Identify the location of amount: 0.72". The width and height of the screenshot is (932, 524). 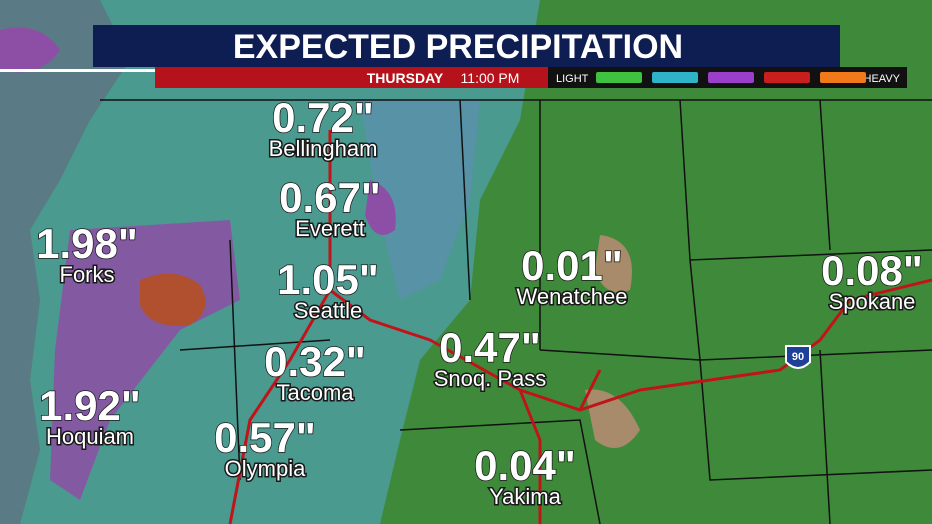
(323, 117).